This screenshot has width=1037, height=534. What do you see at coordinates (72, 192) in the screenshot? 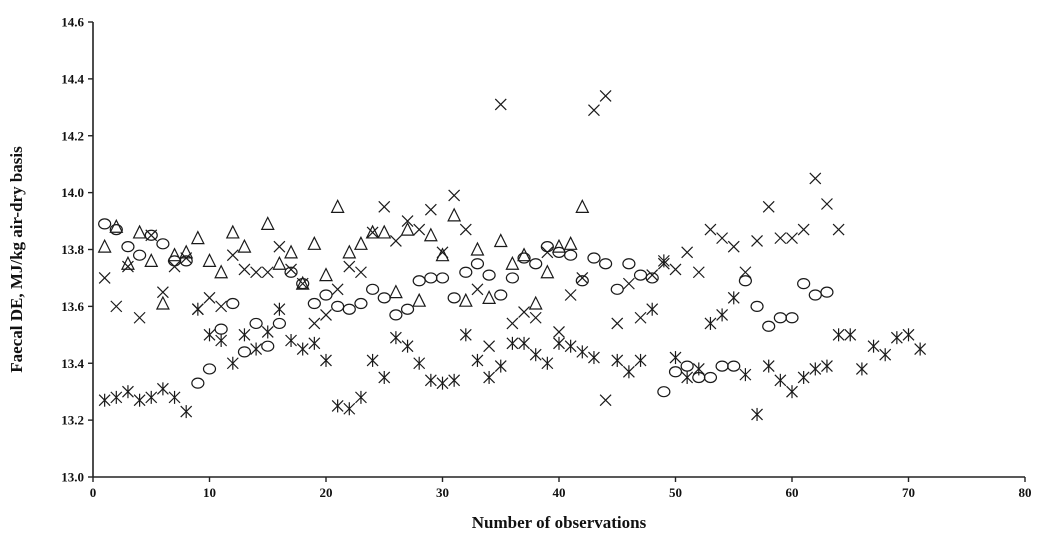
I see `y-tick-label: 14.0` at bounding box center [72, 192].